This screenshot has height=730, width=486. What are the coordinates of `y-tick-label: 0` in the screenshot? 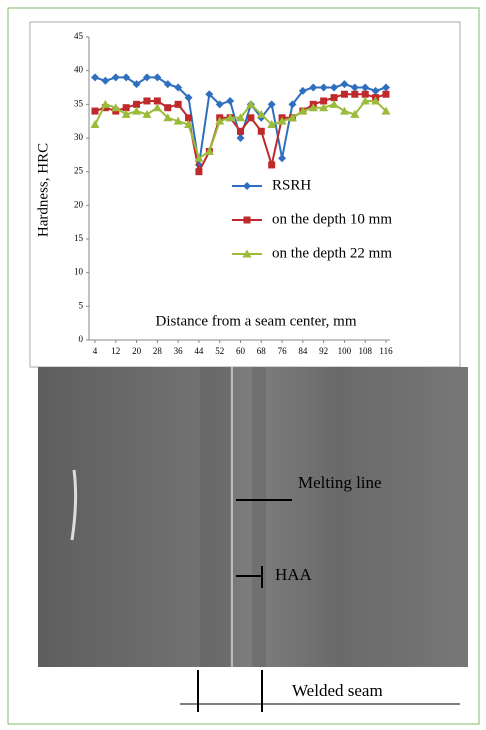 It's located at (81, 339).